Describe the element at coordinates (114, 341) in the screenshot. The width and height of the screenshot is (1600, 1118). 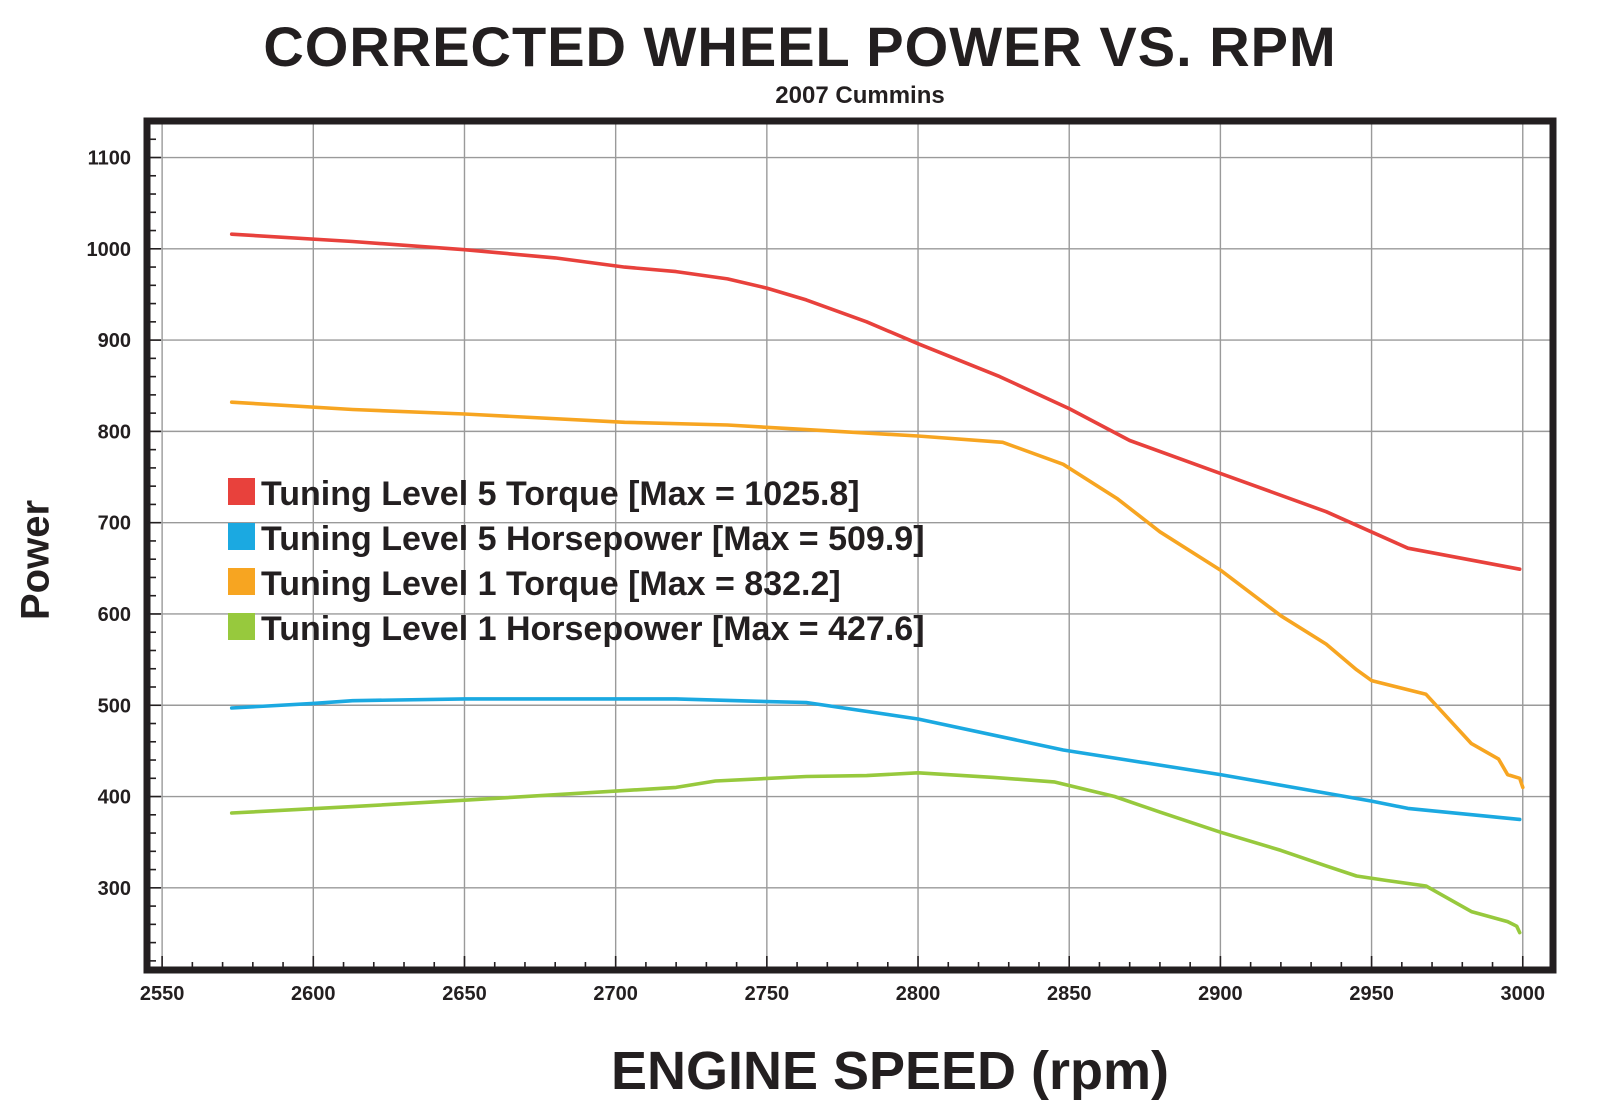
I see `y-tick-label: 900` at that location.